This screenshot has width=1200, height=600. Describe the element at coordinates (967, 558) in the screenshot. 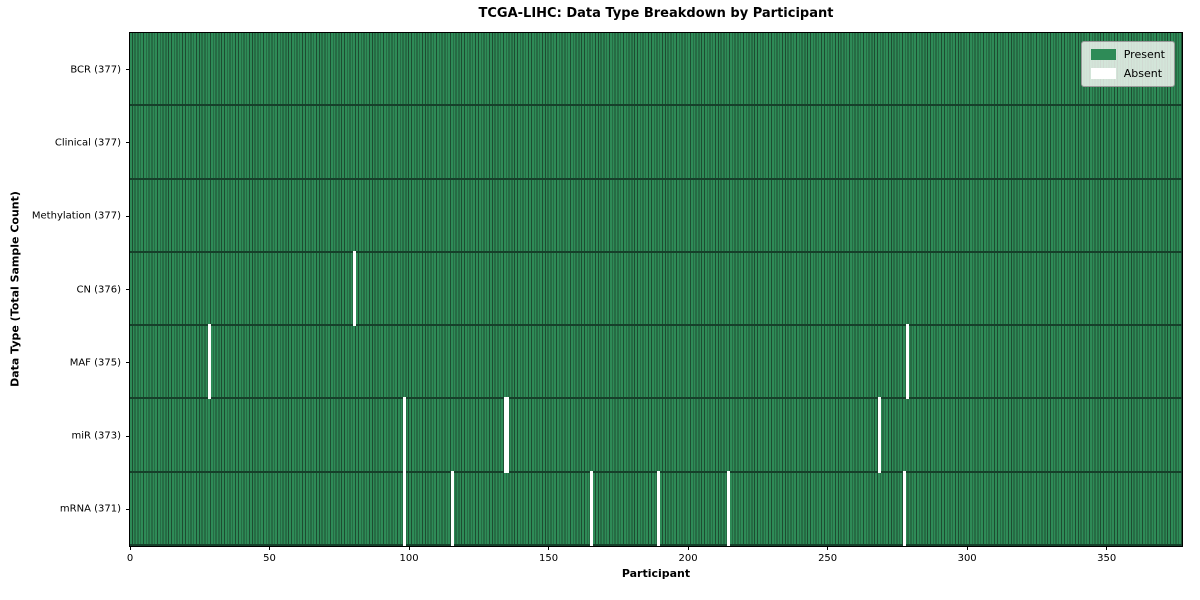

I see `x-tick-label-300: 300` at that location.